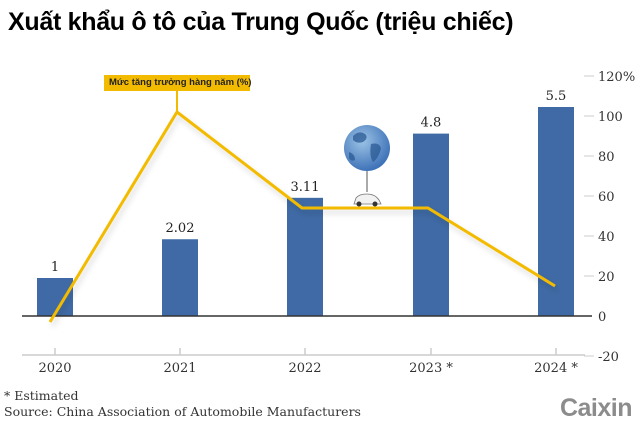  I want to click on caixin-logo: Caixin, so click(596, 408).